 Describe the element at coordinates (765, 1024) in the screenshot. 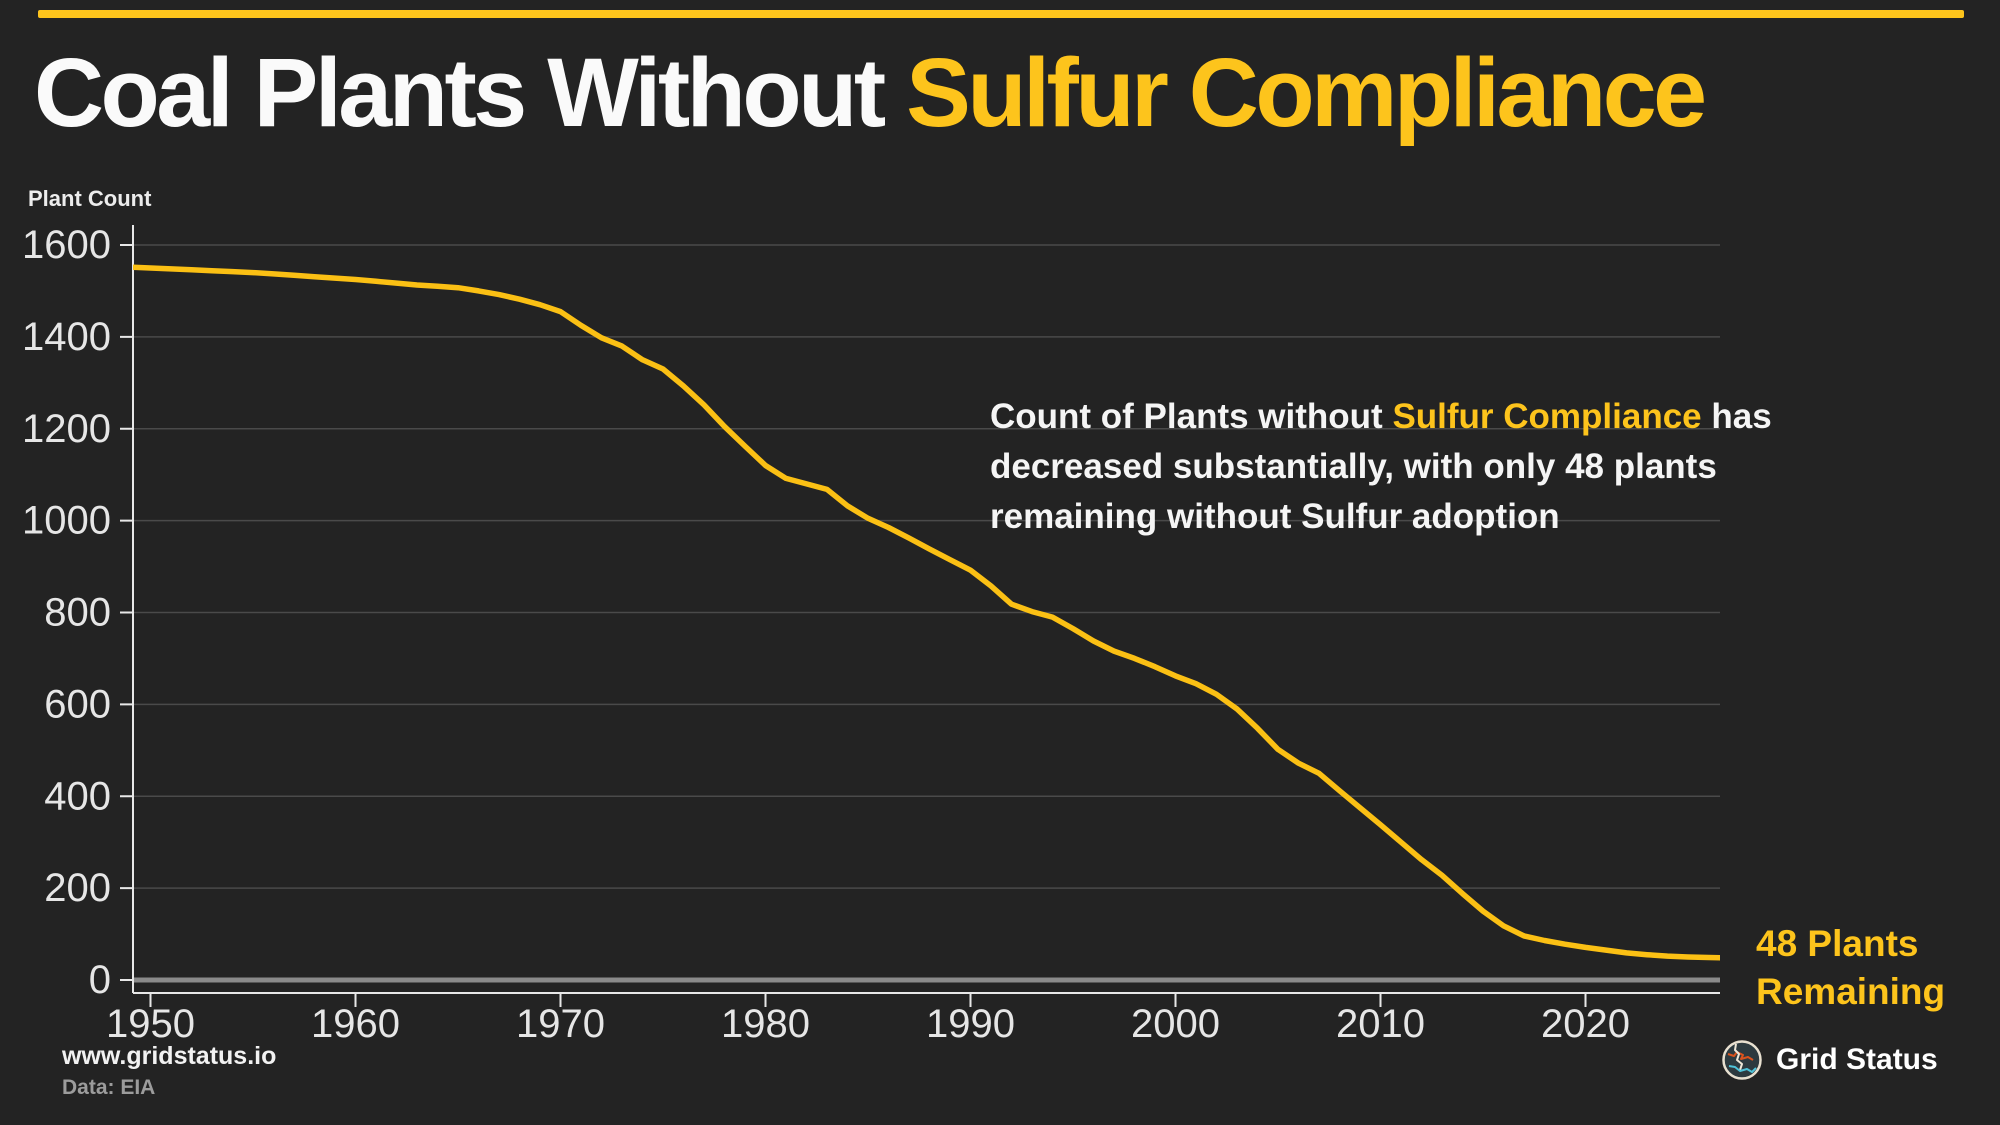

I see `x-tick-label-1980: 1980` at that location.